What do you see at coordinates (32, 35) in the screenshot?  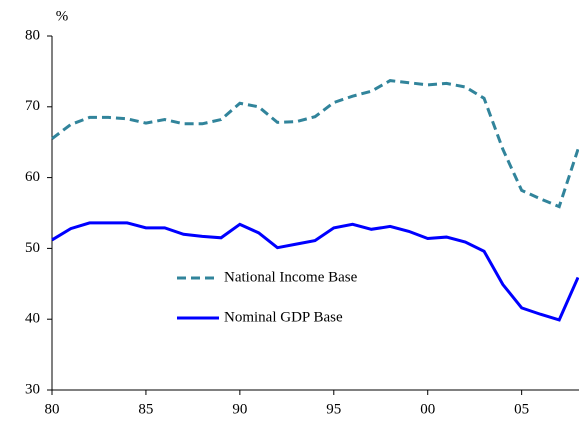 I see `y-tick-label: 80` at bounding box center [32, 35].